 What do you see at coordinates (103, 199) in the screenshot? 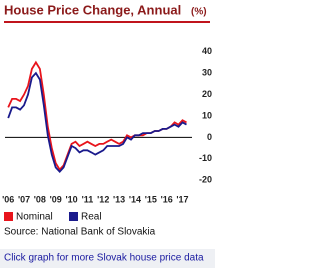
I see `x-tick-label: '12` at bounding box center [103, 199].